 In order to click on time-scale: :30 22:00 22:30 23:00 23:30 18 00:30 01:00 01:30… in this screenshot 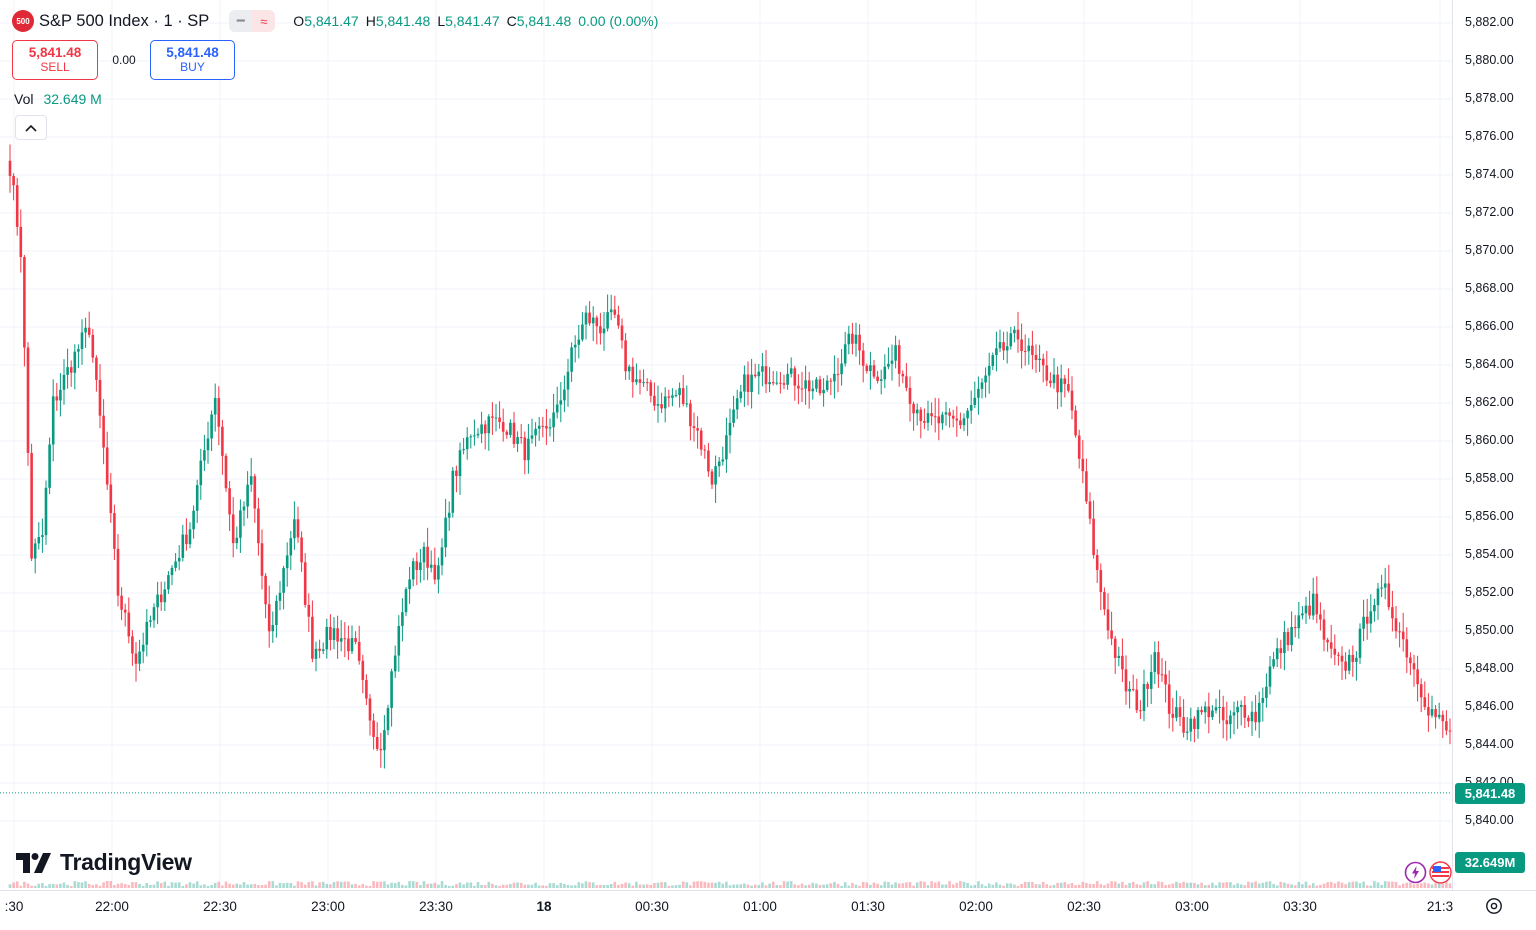, I will do `click(768, 910)`.